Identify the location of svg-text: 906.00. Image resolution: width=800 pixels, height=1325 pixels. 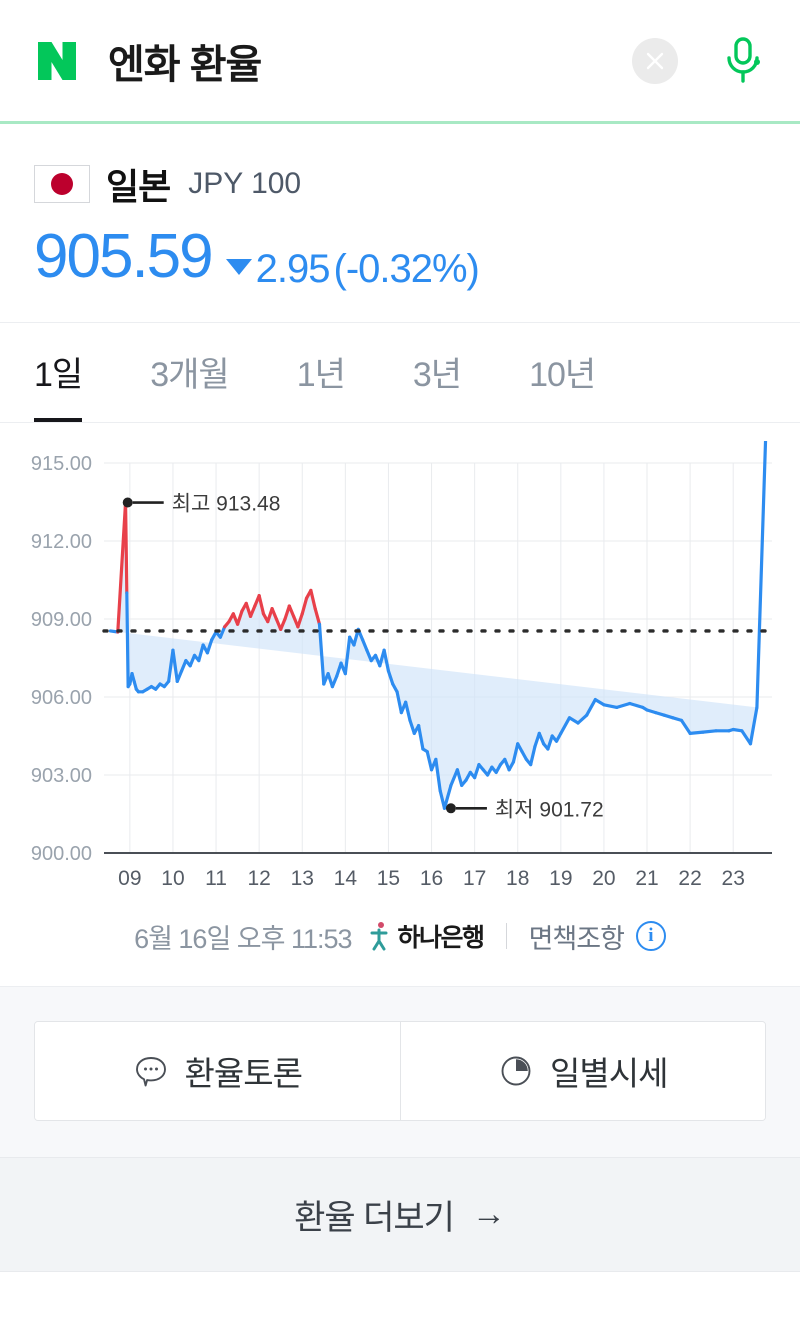
(61, 698).